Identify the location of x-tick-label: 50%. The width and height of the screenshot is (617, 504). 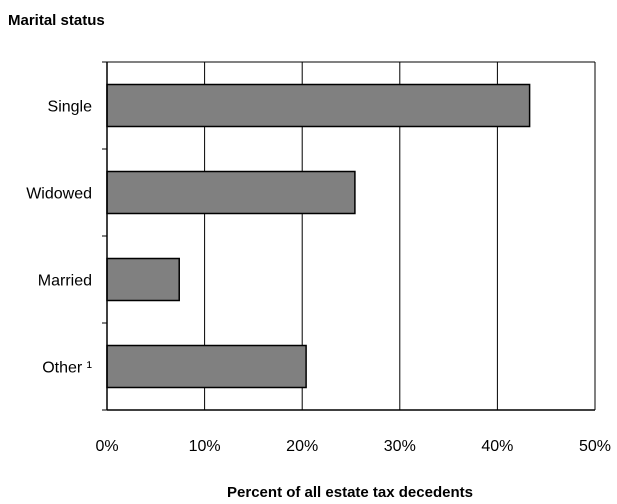
(595, 446).